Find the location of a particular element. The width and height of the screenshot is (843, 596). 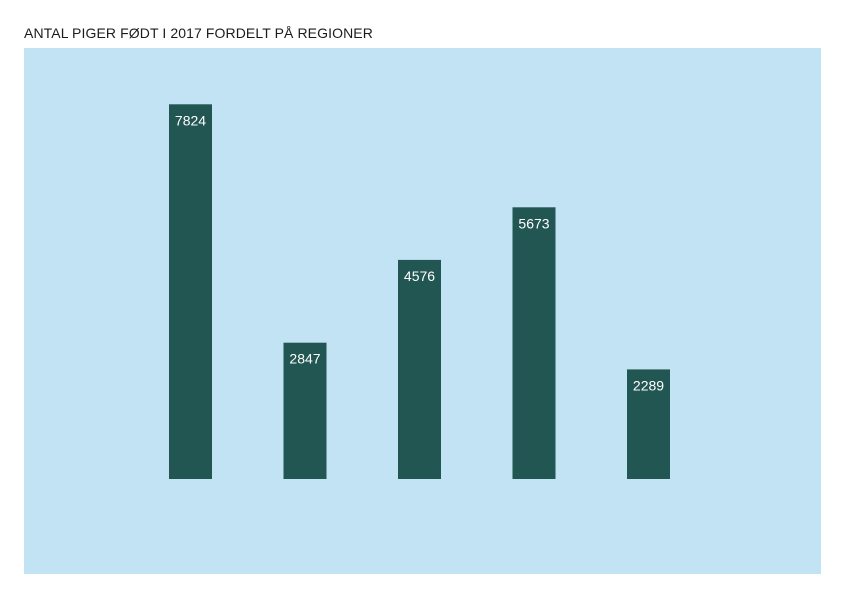

bar-value-label-2: 2847 is located at coordinates (304, 359).